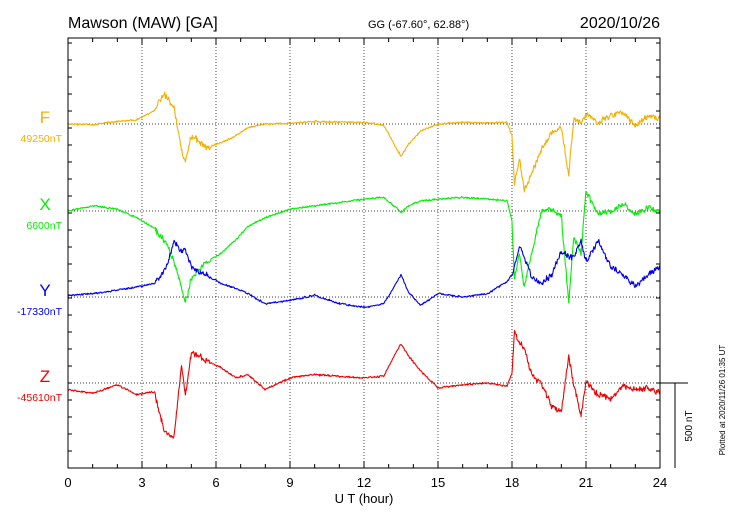 This screenshot has height=520, width=730. I want to click on x-tick-label: 24, so click(660, 482).